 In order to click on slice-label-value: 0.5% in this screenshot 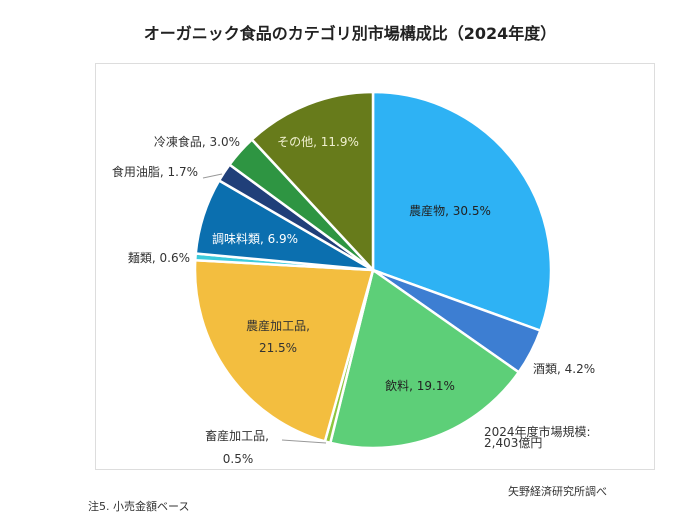, I will do `click(238, 459)`.